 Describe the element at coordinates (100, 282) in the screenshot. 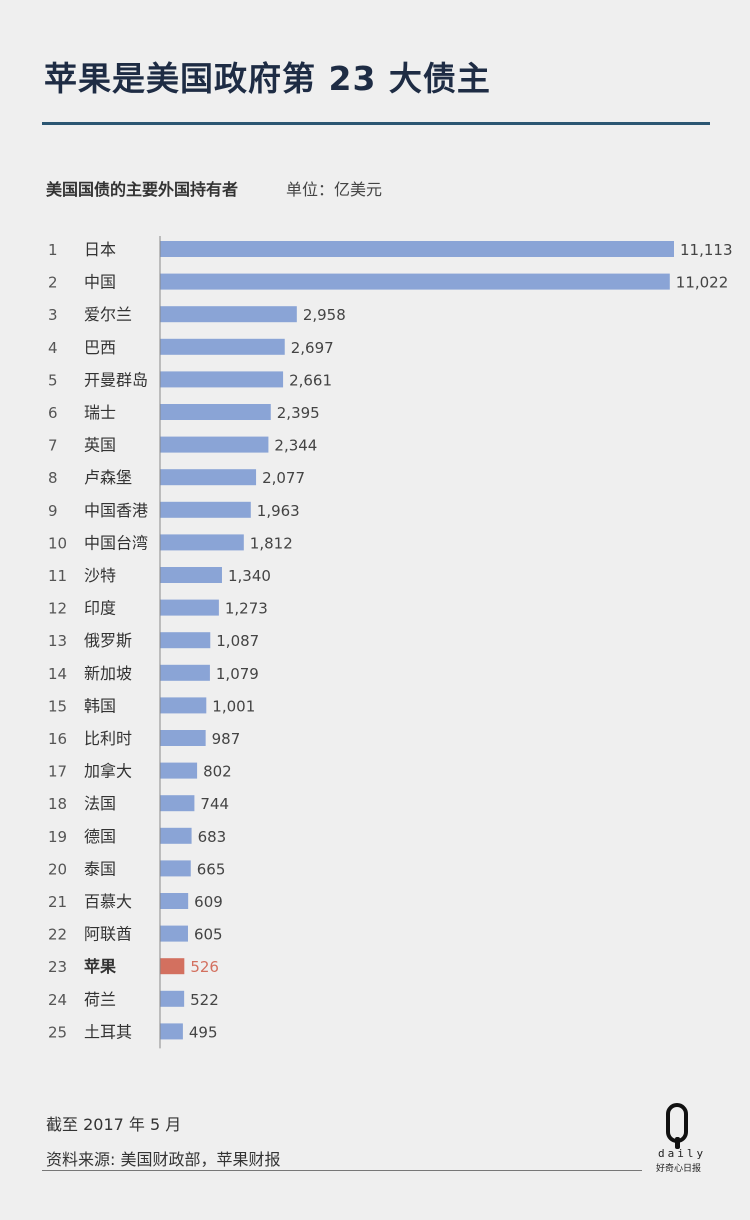

I see `category-label: 中国` at that location.